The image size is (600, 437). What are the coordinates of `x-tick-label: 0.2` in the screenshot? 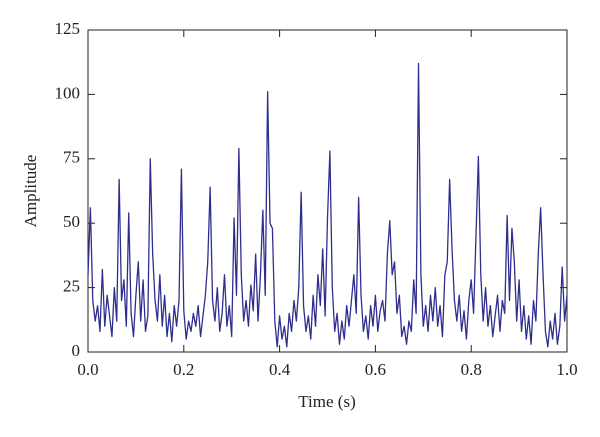 It's located at (183, 369).